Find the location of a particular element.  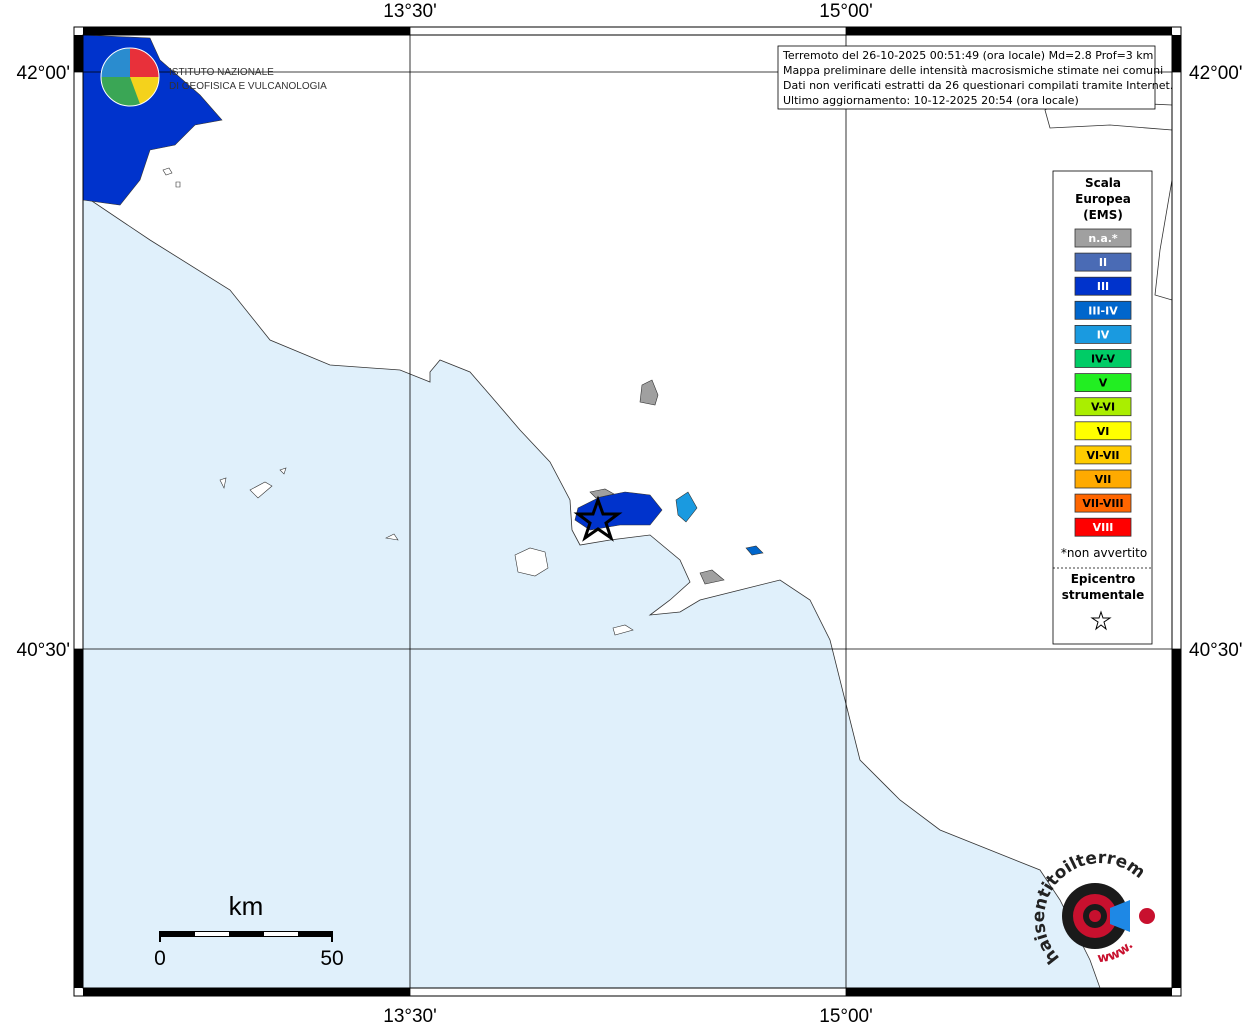

legend-label: II is located at coordinates (1103, 262).